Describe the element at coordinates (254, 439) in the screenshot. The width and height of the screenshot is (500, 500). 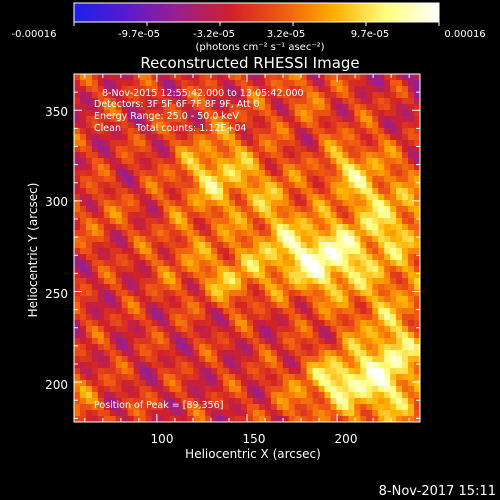
I see `x-tick-150: 150` at that location.